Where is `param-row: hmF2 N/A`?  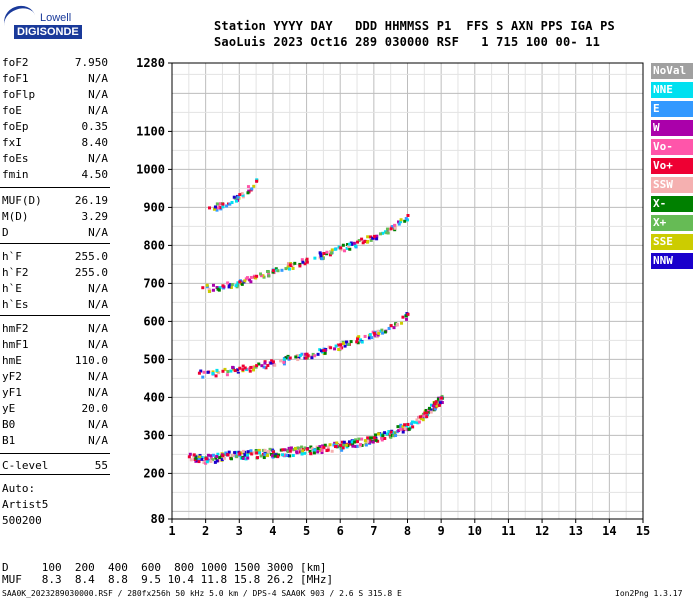 param-row: hmF2 N/A is located at coordinates (55, 330).